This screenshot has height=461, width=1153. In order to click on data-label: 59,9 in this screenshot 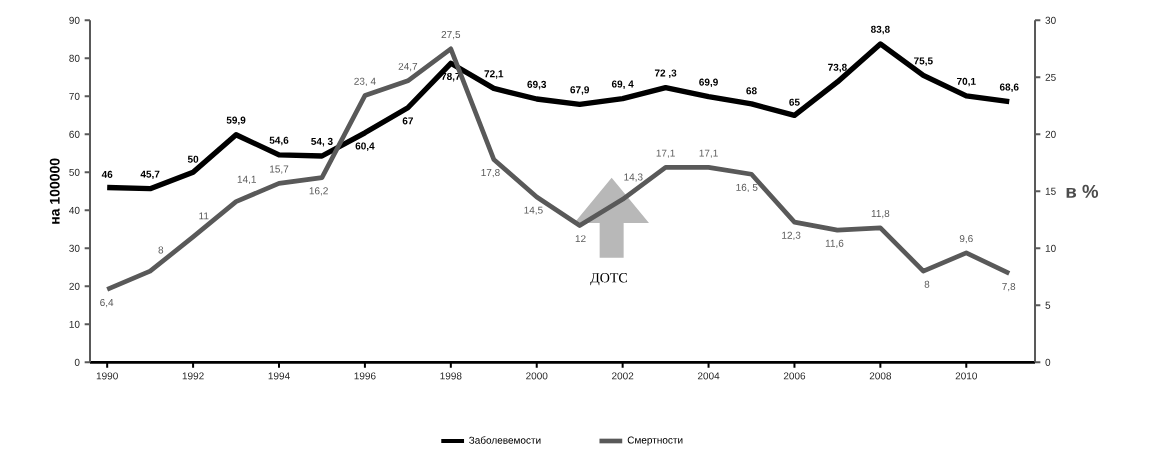, I will do `click(236, 121)`.